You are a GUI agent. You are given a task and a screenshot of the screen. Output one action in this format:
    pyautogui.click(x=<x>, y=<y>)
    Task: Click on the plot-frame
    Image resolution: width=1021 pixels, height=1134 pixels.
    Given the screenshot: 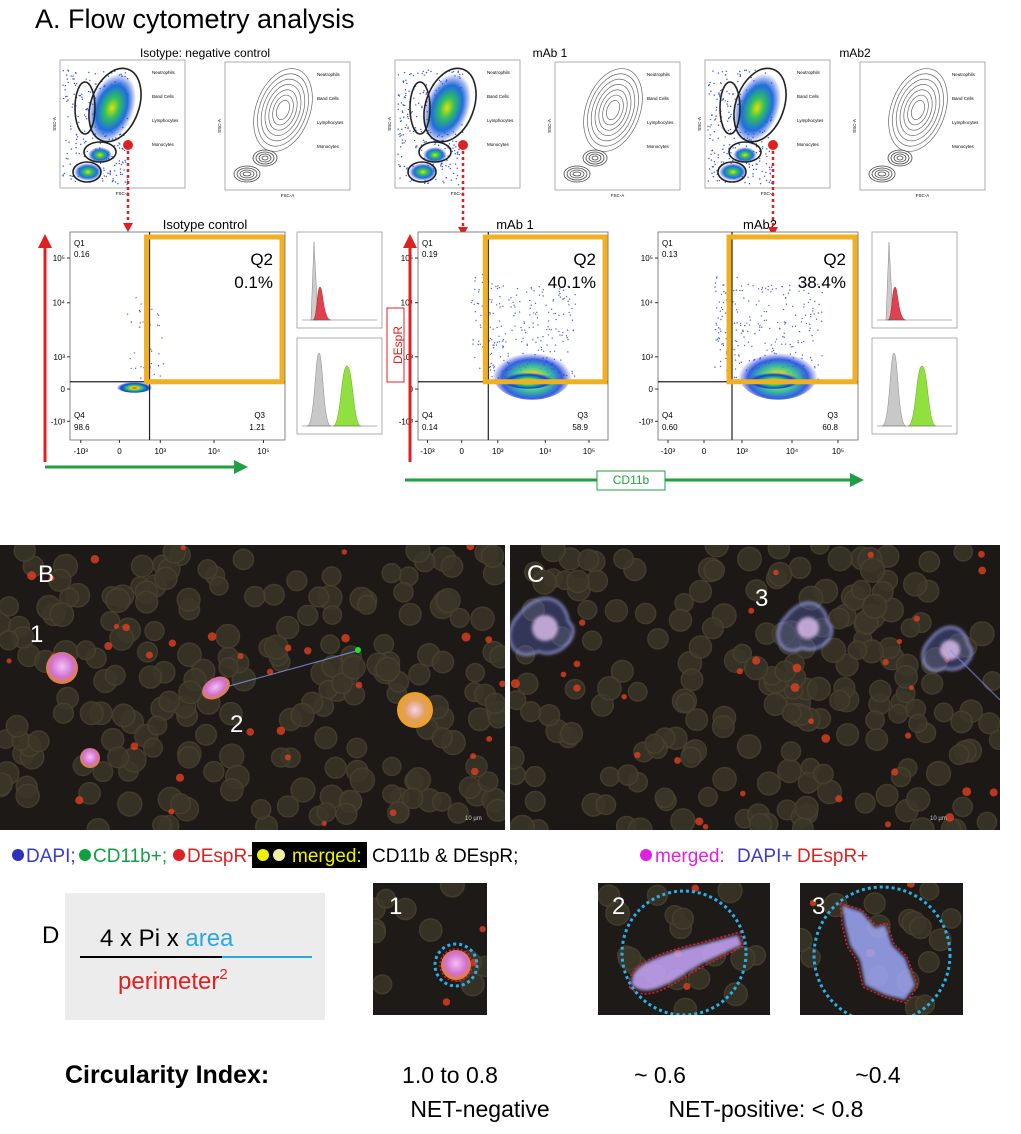 What is the action you would take?
    pyautogui.click(x=513, y=336)
    